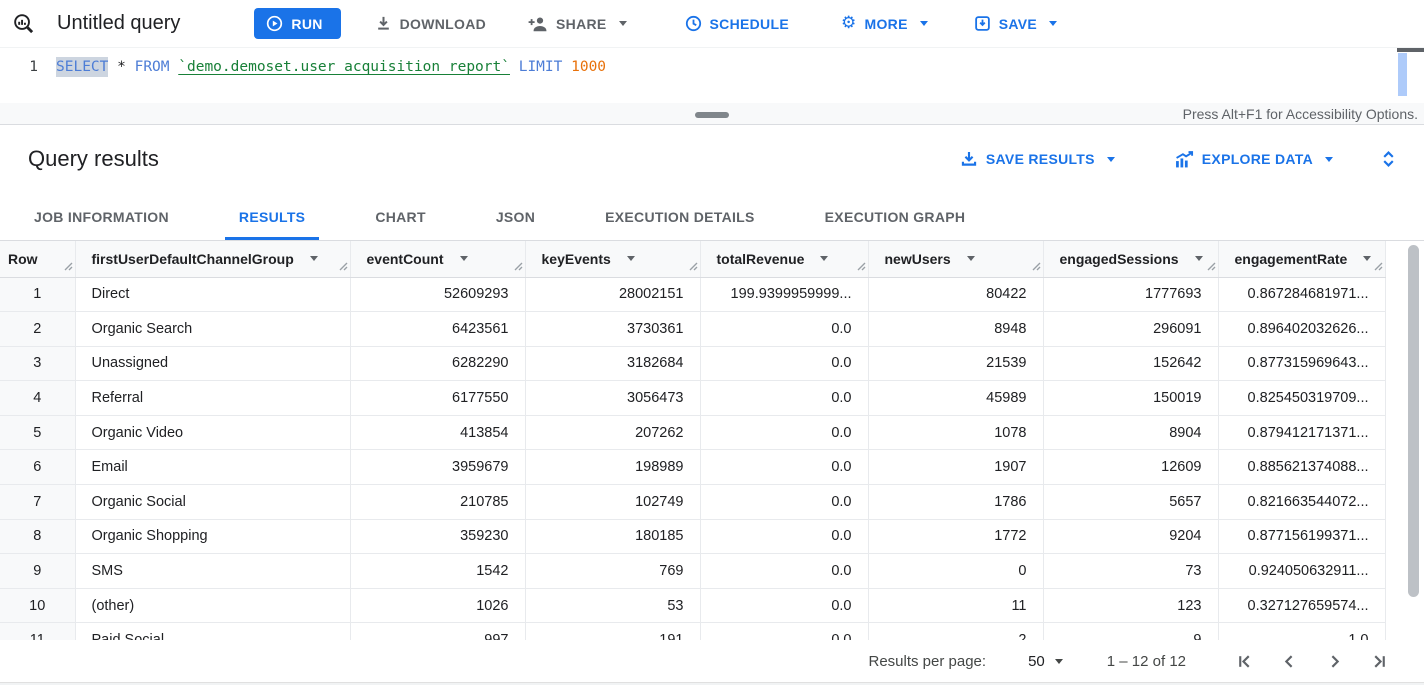  What do you see at coordinates (38, 364) in the screenshot?
I see `row-number-cell: 3` at bounding box center [38, 364].